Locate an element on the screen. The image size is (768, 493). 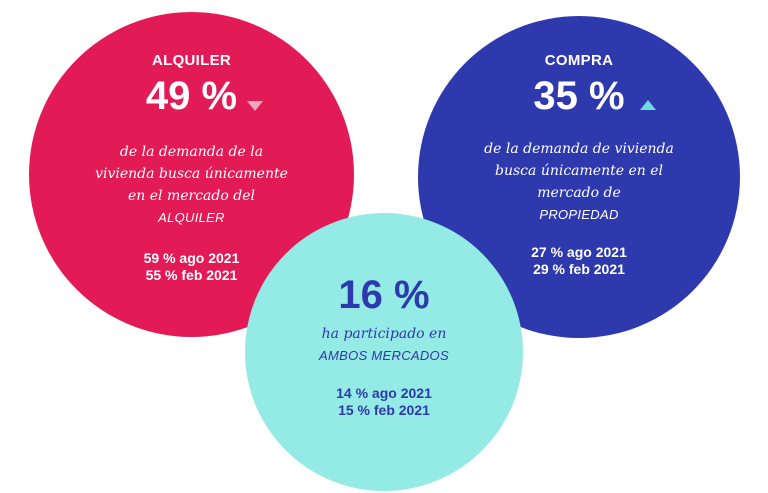
alquiler-desc-line: en el mercado del is located at coordinates (191, 196).